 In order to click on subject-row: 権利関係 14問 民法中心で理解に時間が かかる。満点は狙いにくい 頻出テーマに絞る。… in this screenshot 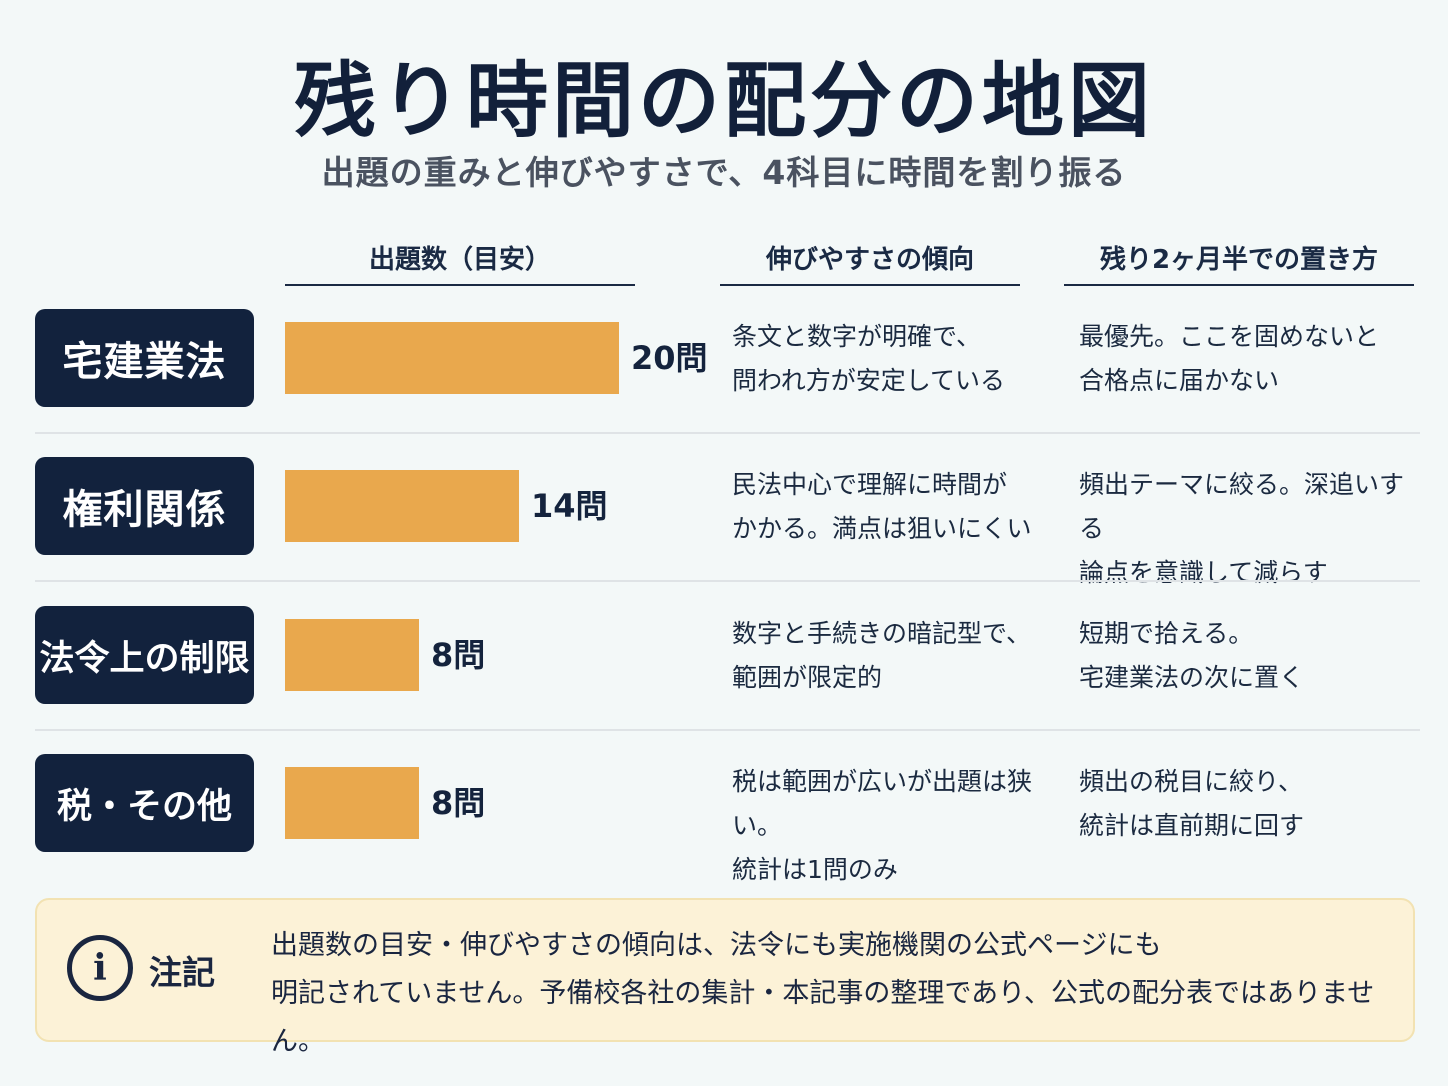, I will do `click(727, 522)`.